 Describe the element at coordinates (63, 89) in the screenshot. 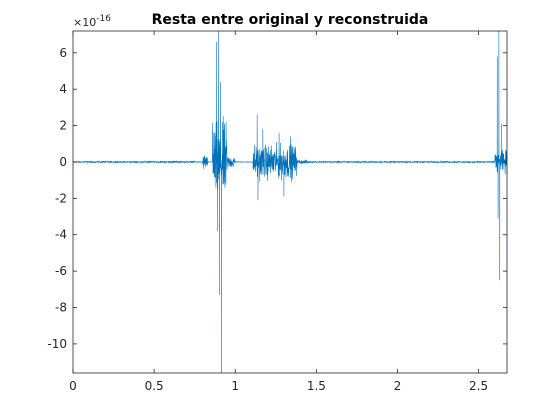

I see `y-tick-label: 4` at that location.